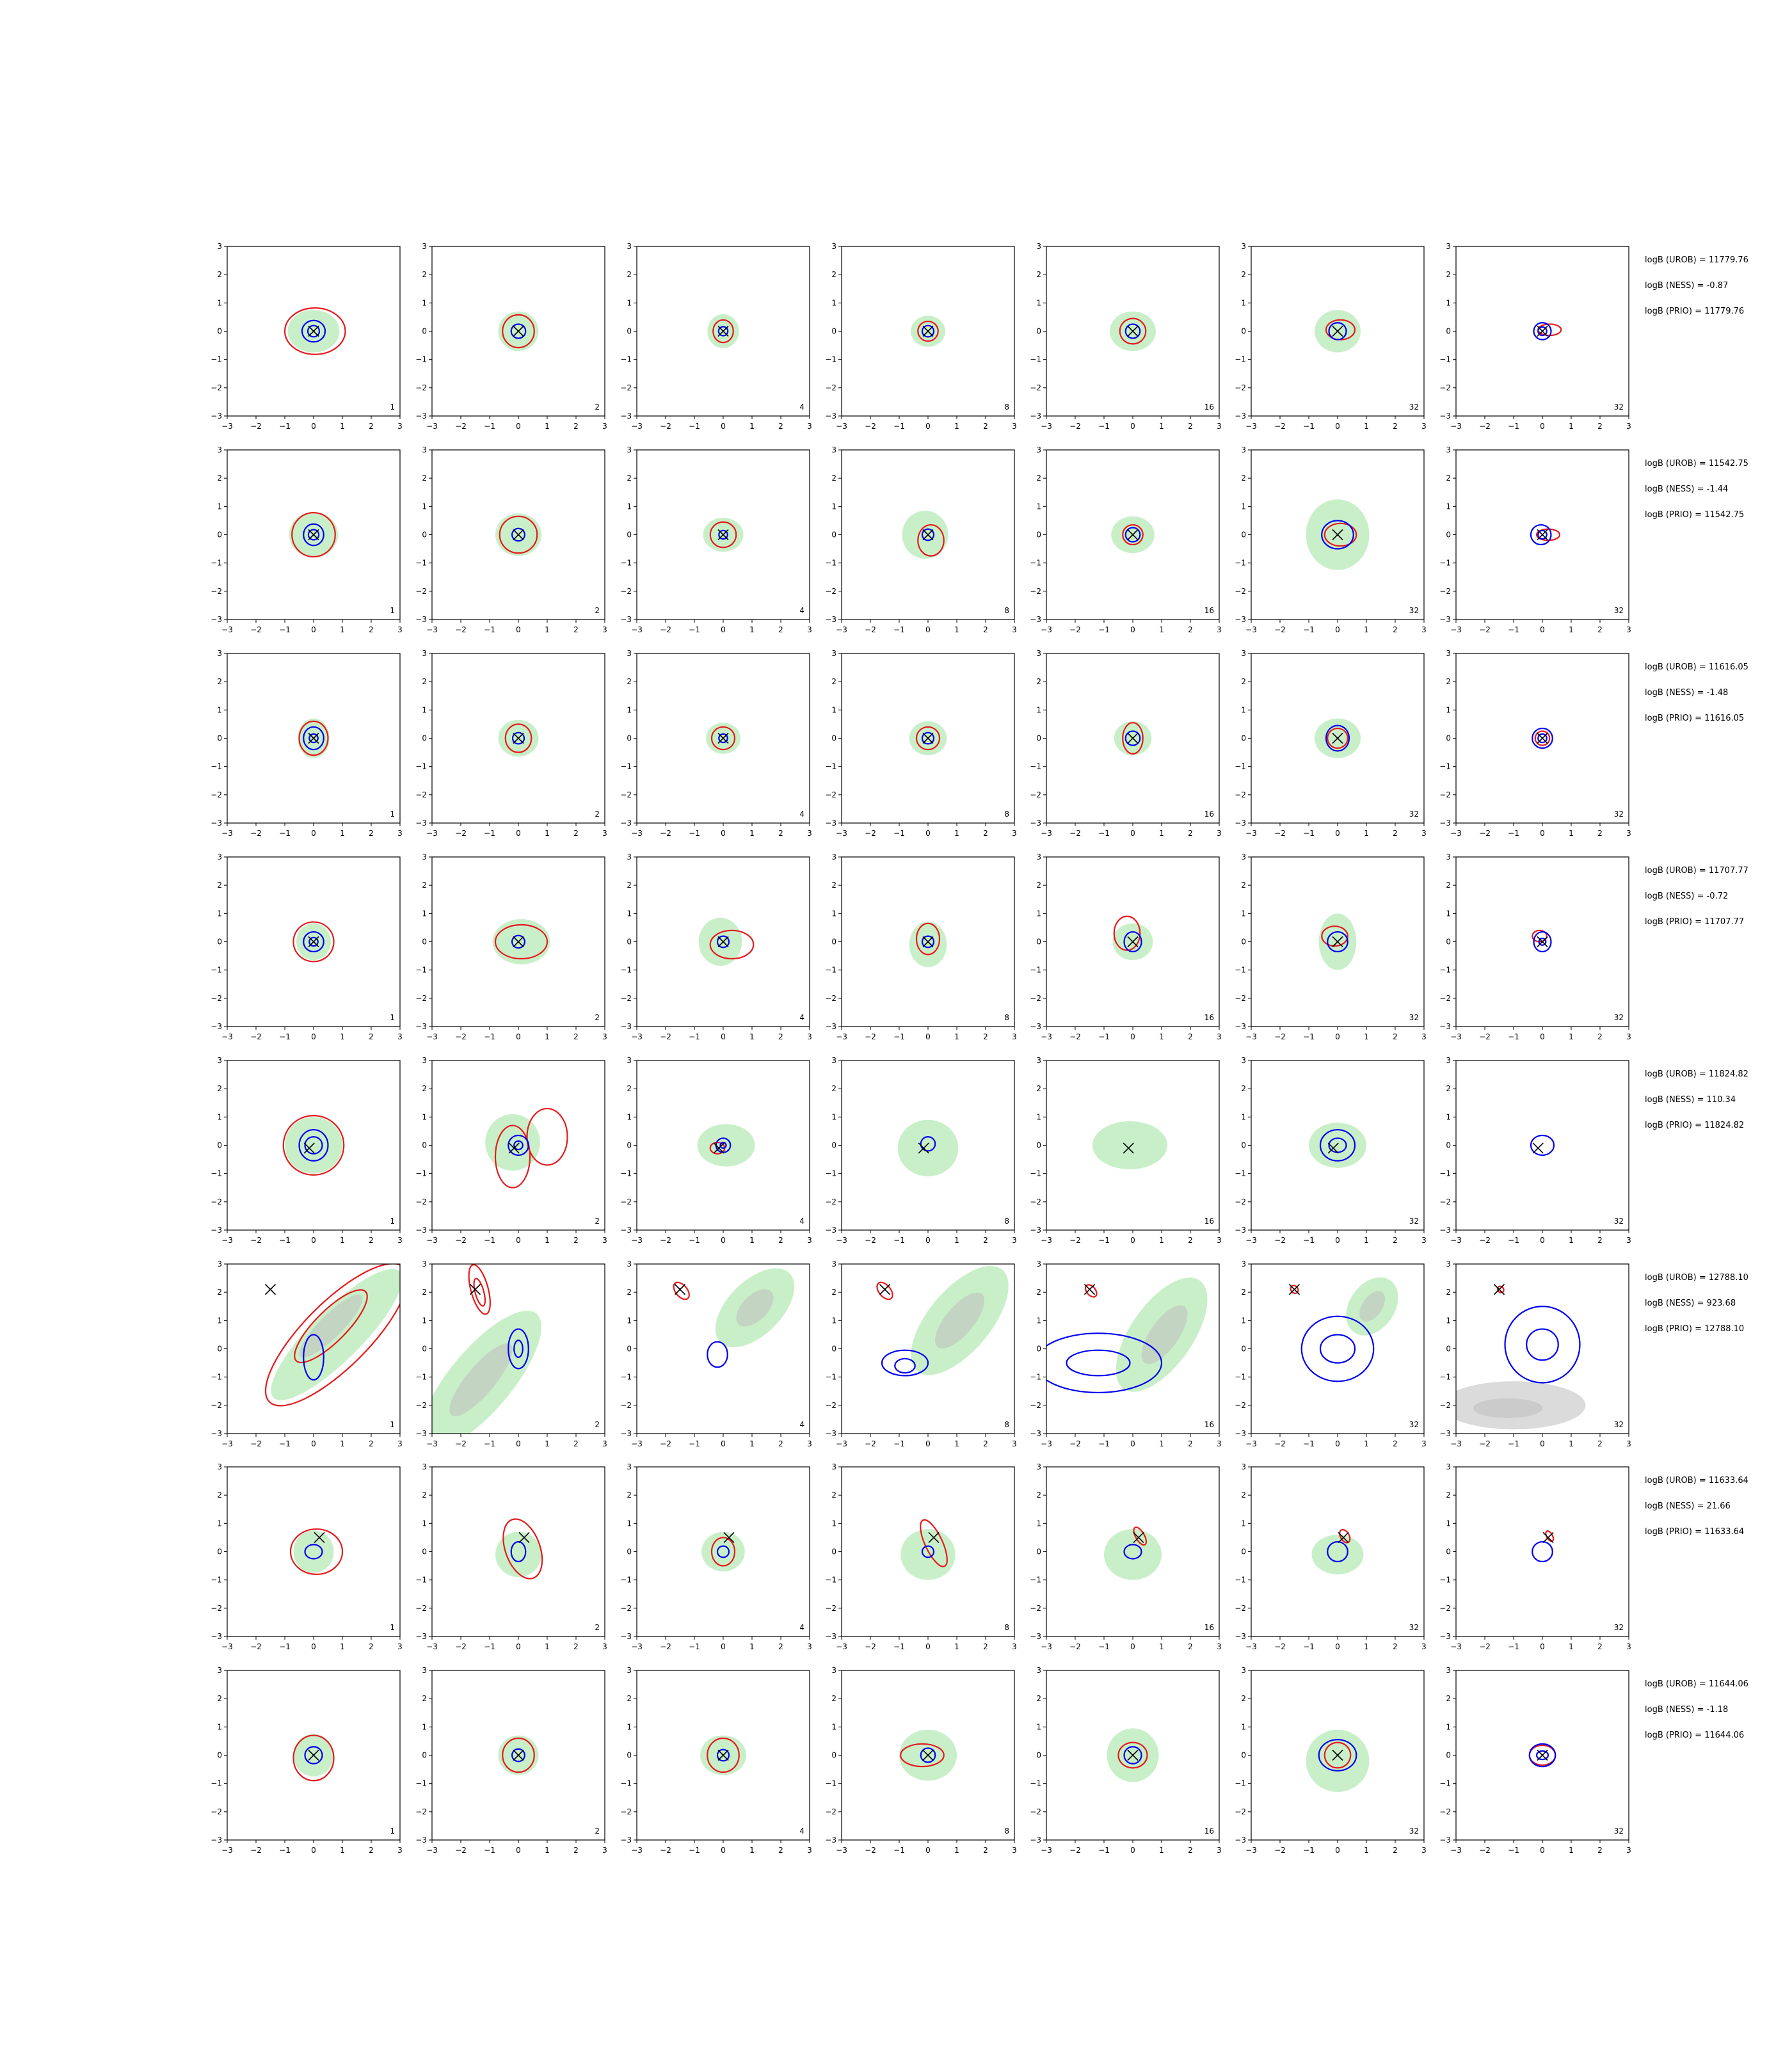  Describe the element at coordinates (1690, 1303) in the screenshot. I see `logb-annotation: logB (NESS) = 923.68` at that location.